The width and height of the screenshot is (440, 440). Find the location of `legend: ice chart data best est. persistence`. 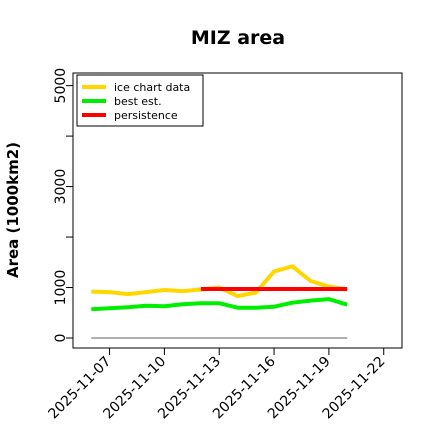

legend: ice chart data best est. persistence is located at coordinates (140, 100).